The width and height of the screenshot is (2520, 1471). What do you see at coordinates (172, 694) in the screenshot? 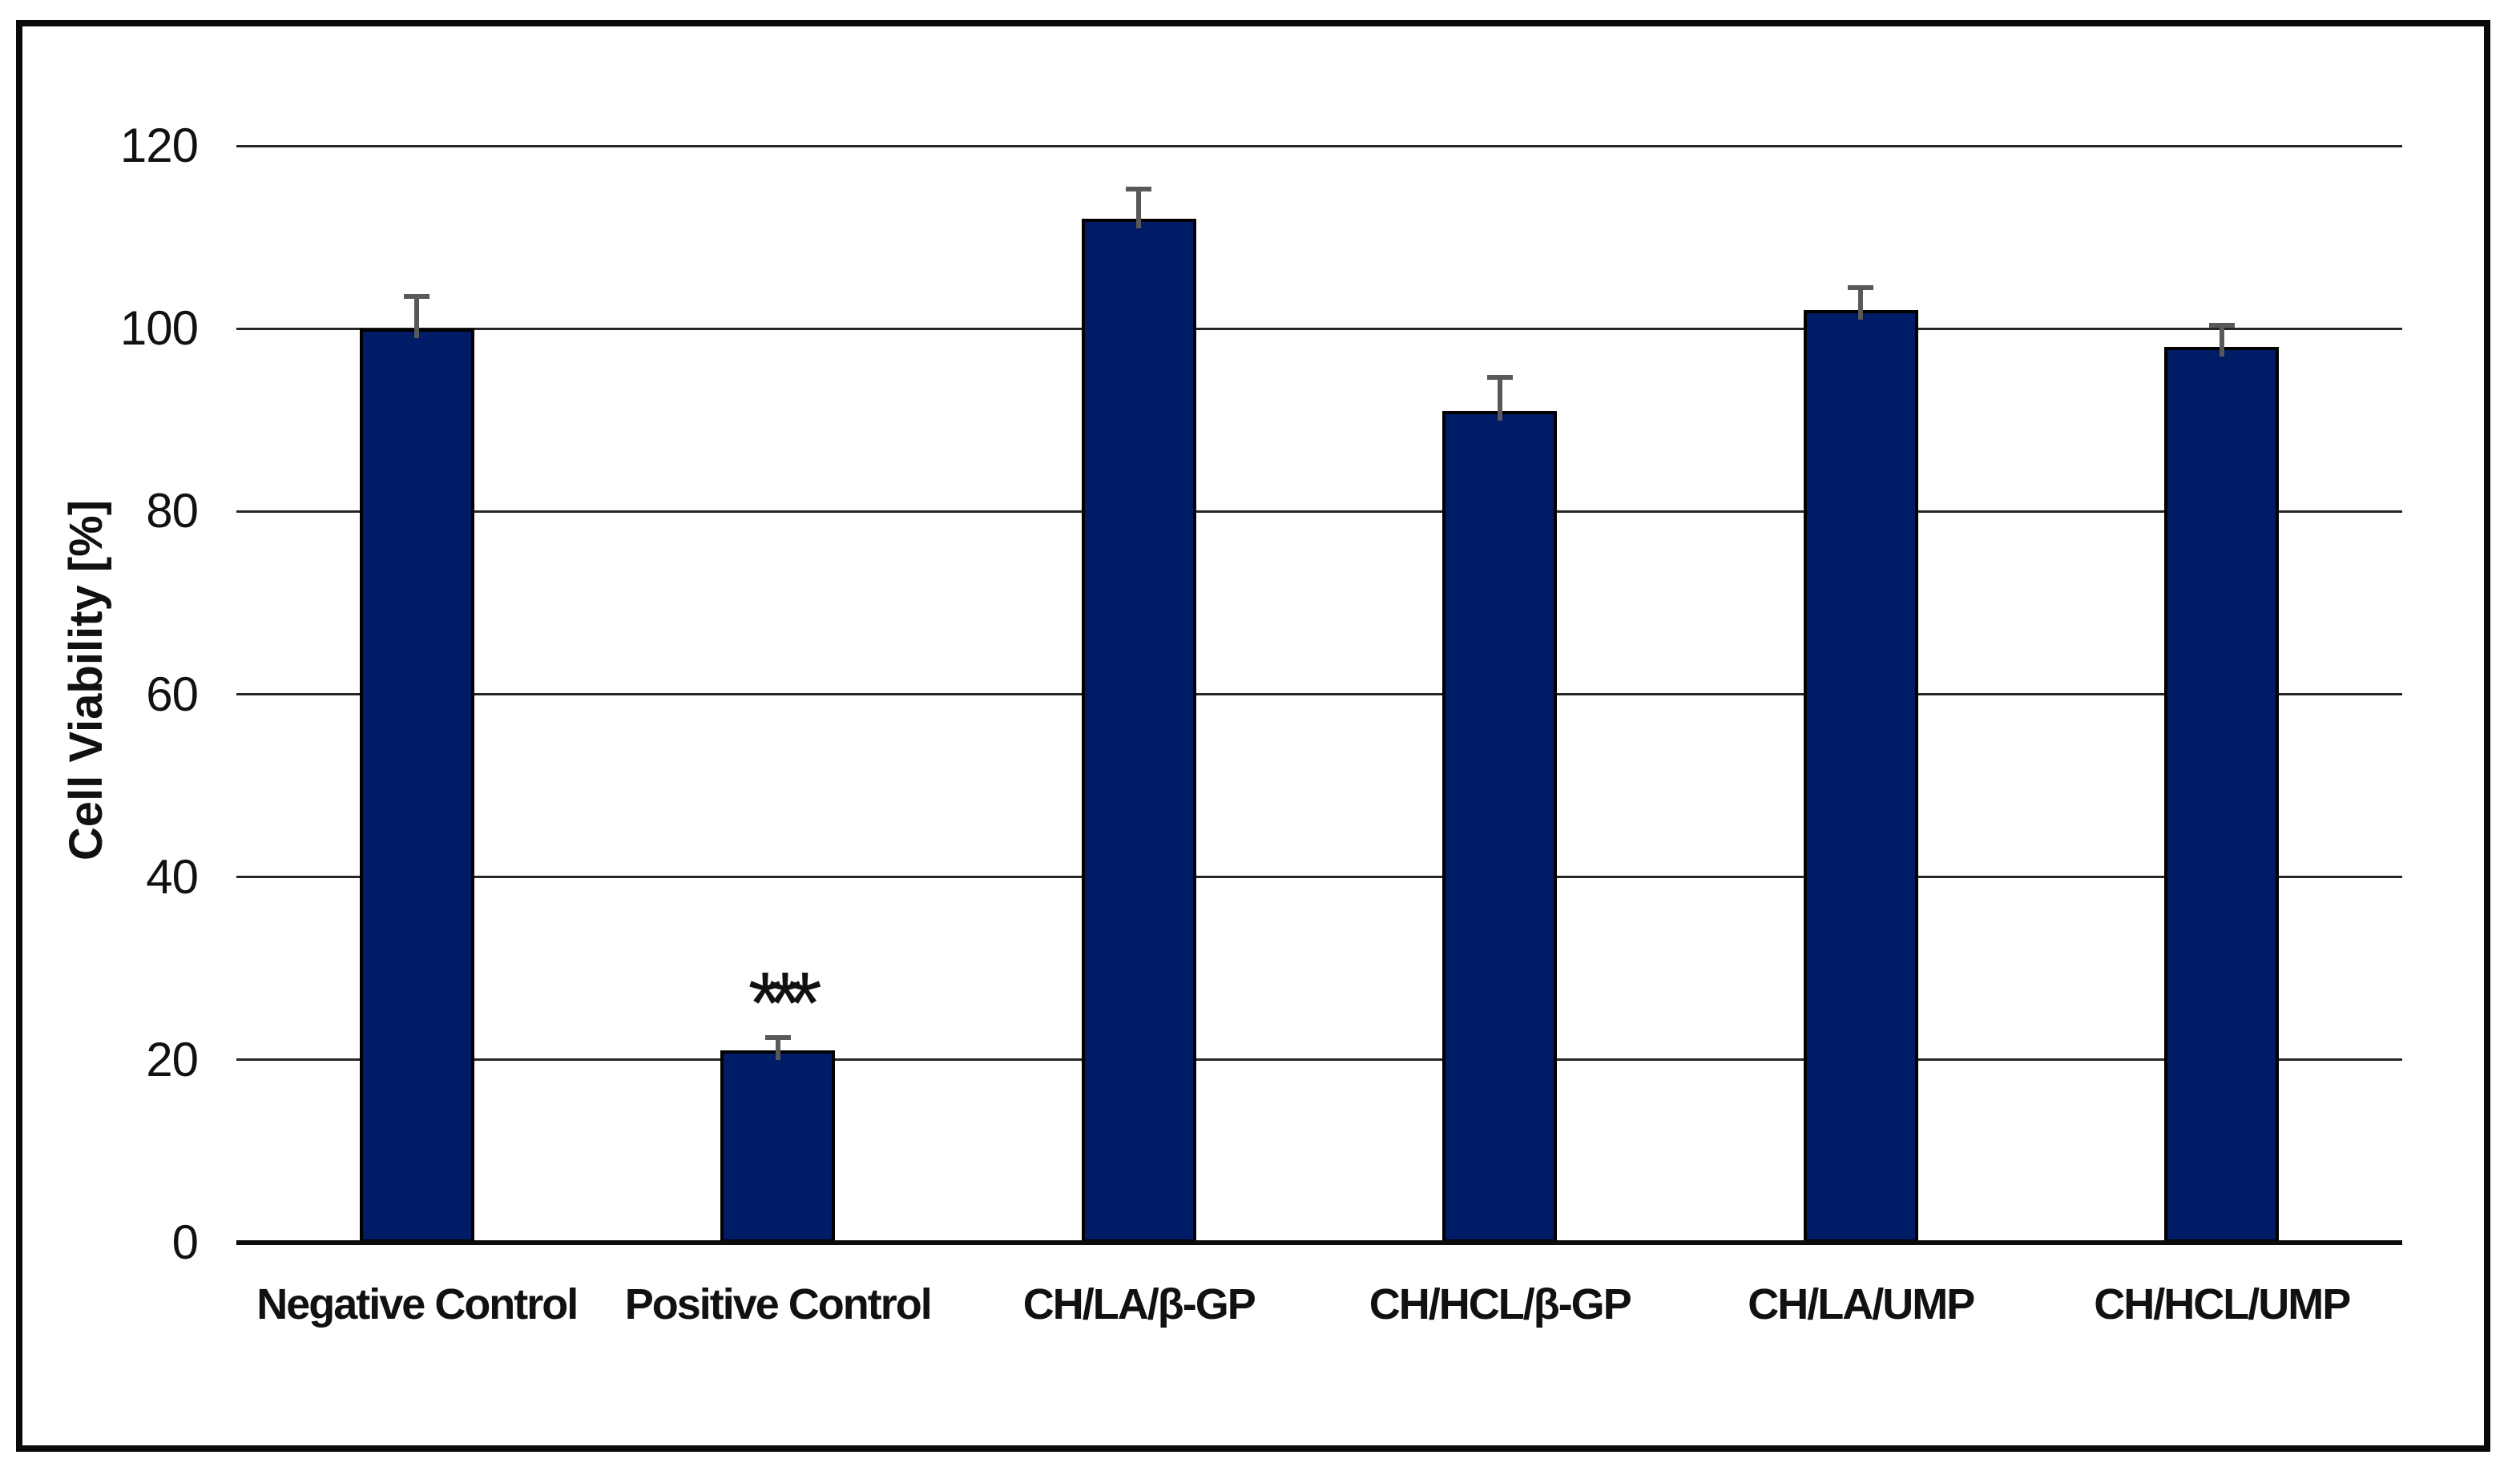
I see `y-axis-tick-label: 60` at bounding box center [172, 694].